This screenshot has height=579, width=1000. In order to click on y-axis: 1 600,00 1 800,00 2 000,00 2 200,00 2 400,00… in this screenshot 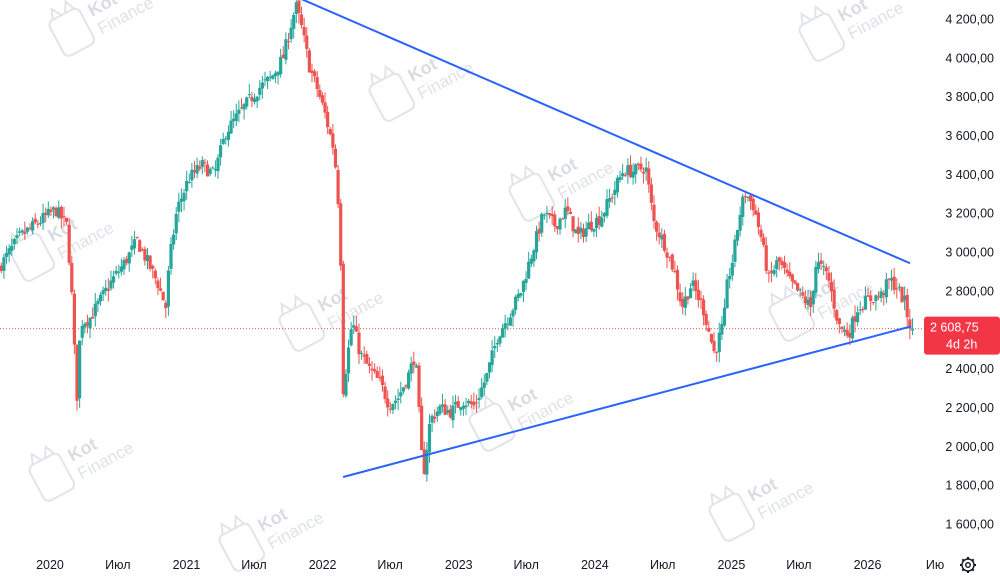, I will do `click(969, 271)`.